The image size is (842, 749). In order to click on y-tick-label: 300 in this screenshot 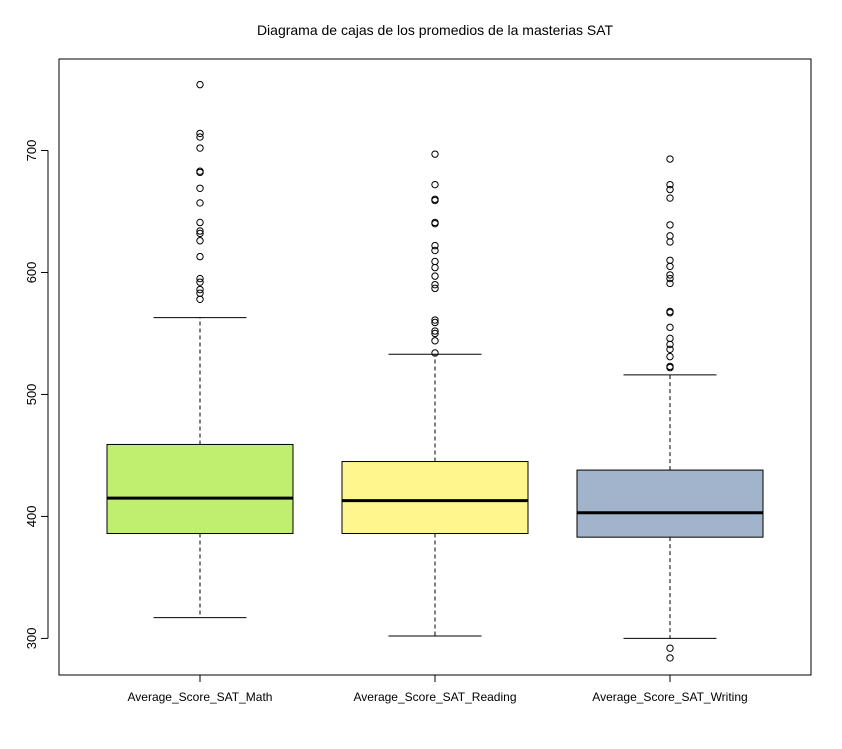, I will do `click(31, 639)`.